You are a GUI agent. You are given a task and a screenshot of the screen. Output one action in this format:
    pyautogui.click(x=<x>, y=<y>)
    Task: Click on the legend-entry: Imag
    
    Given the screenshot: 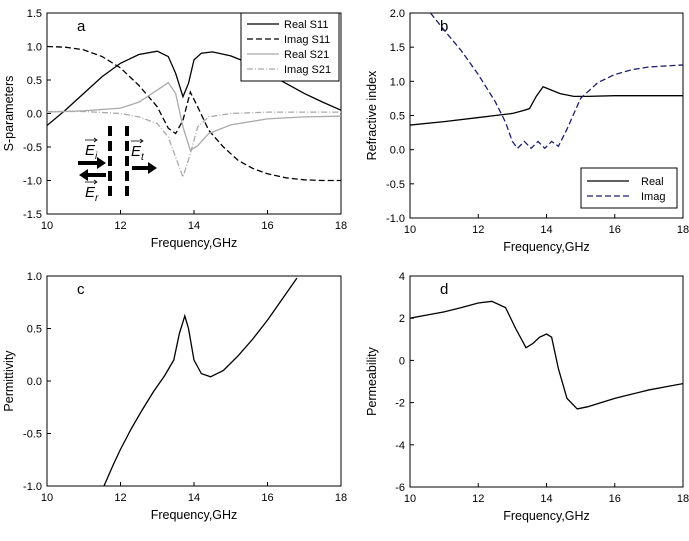 What is the action you would take?
    pyautogui.click(x=653, y=197)
    